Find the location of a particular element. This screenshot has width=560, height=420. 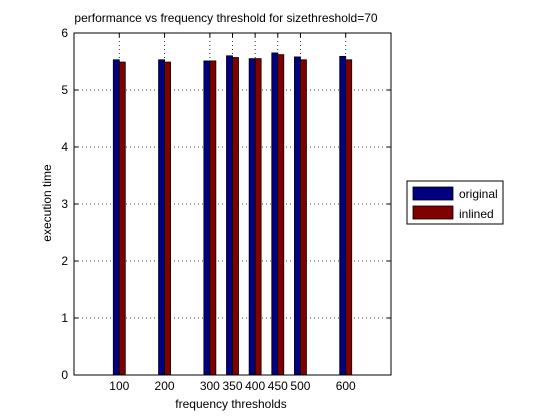

legend-swatch-inlined is located at coordinates (433, 212).